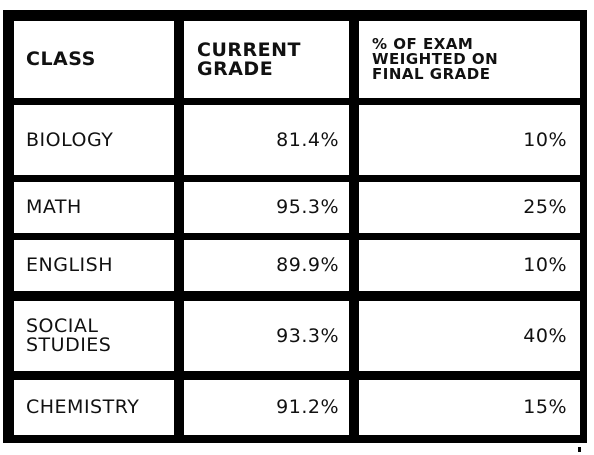  Describe the element at coordinates (94, 207) in the screenshot. I see `row-2-class: MATH` at that location.